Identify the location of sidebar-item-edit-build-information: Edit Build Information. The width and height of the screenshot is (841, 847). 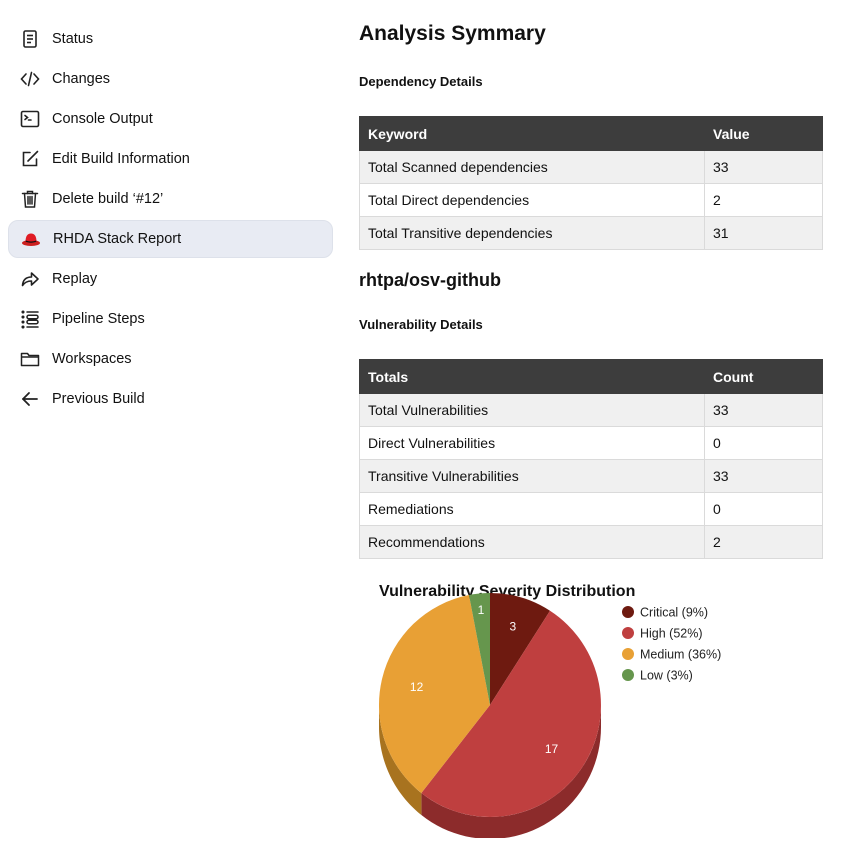
(170, 159).